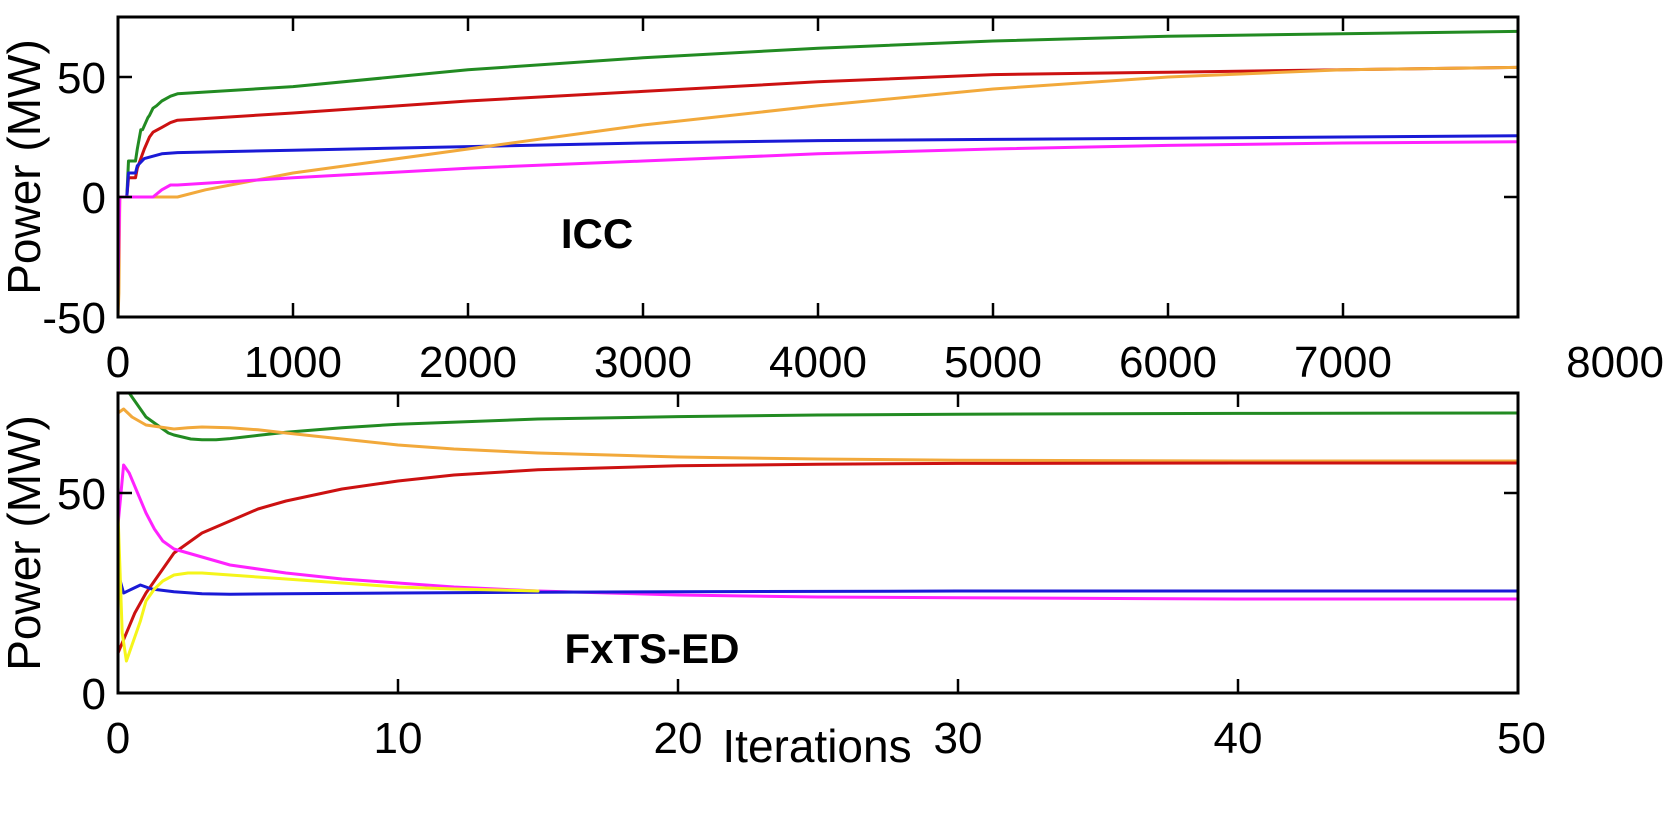 The width and height of the screenshot is (1666, 815). Describe the element at coordinates (81, 78) in the screenshot. I see `icc-y-tick-label: 50` at that location.